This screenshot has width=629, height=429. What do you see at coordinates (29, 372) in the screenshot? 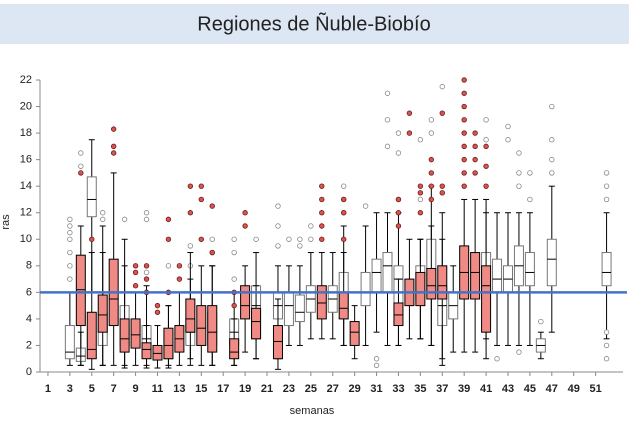
I see `y-tick-label: 0` at bounding box center [29, 372].